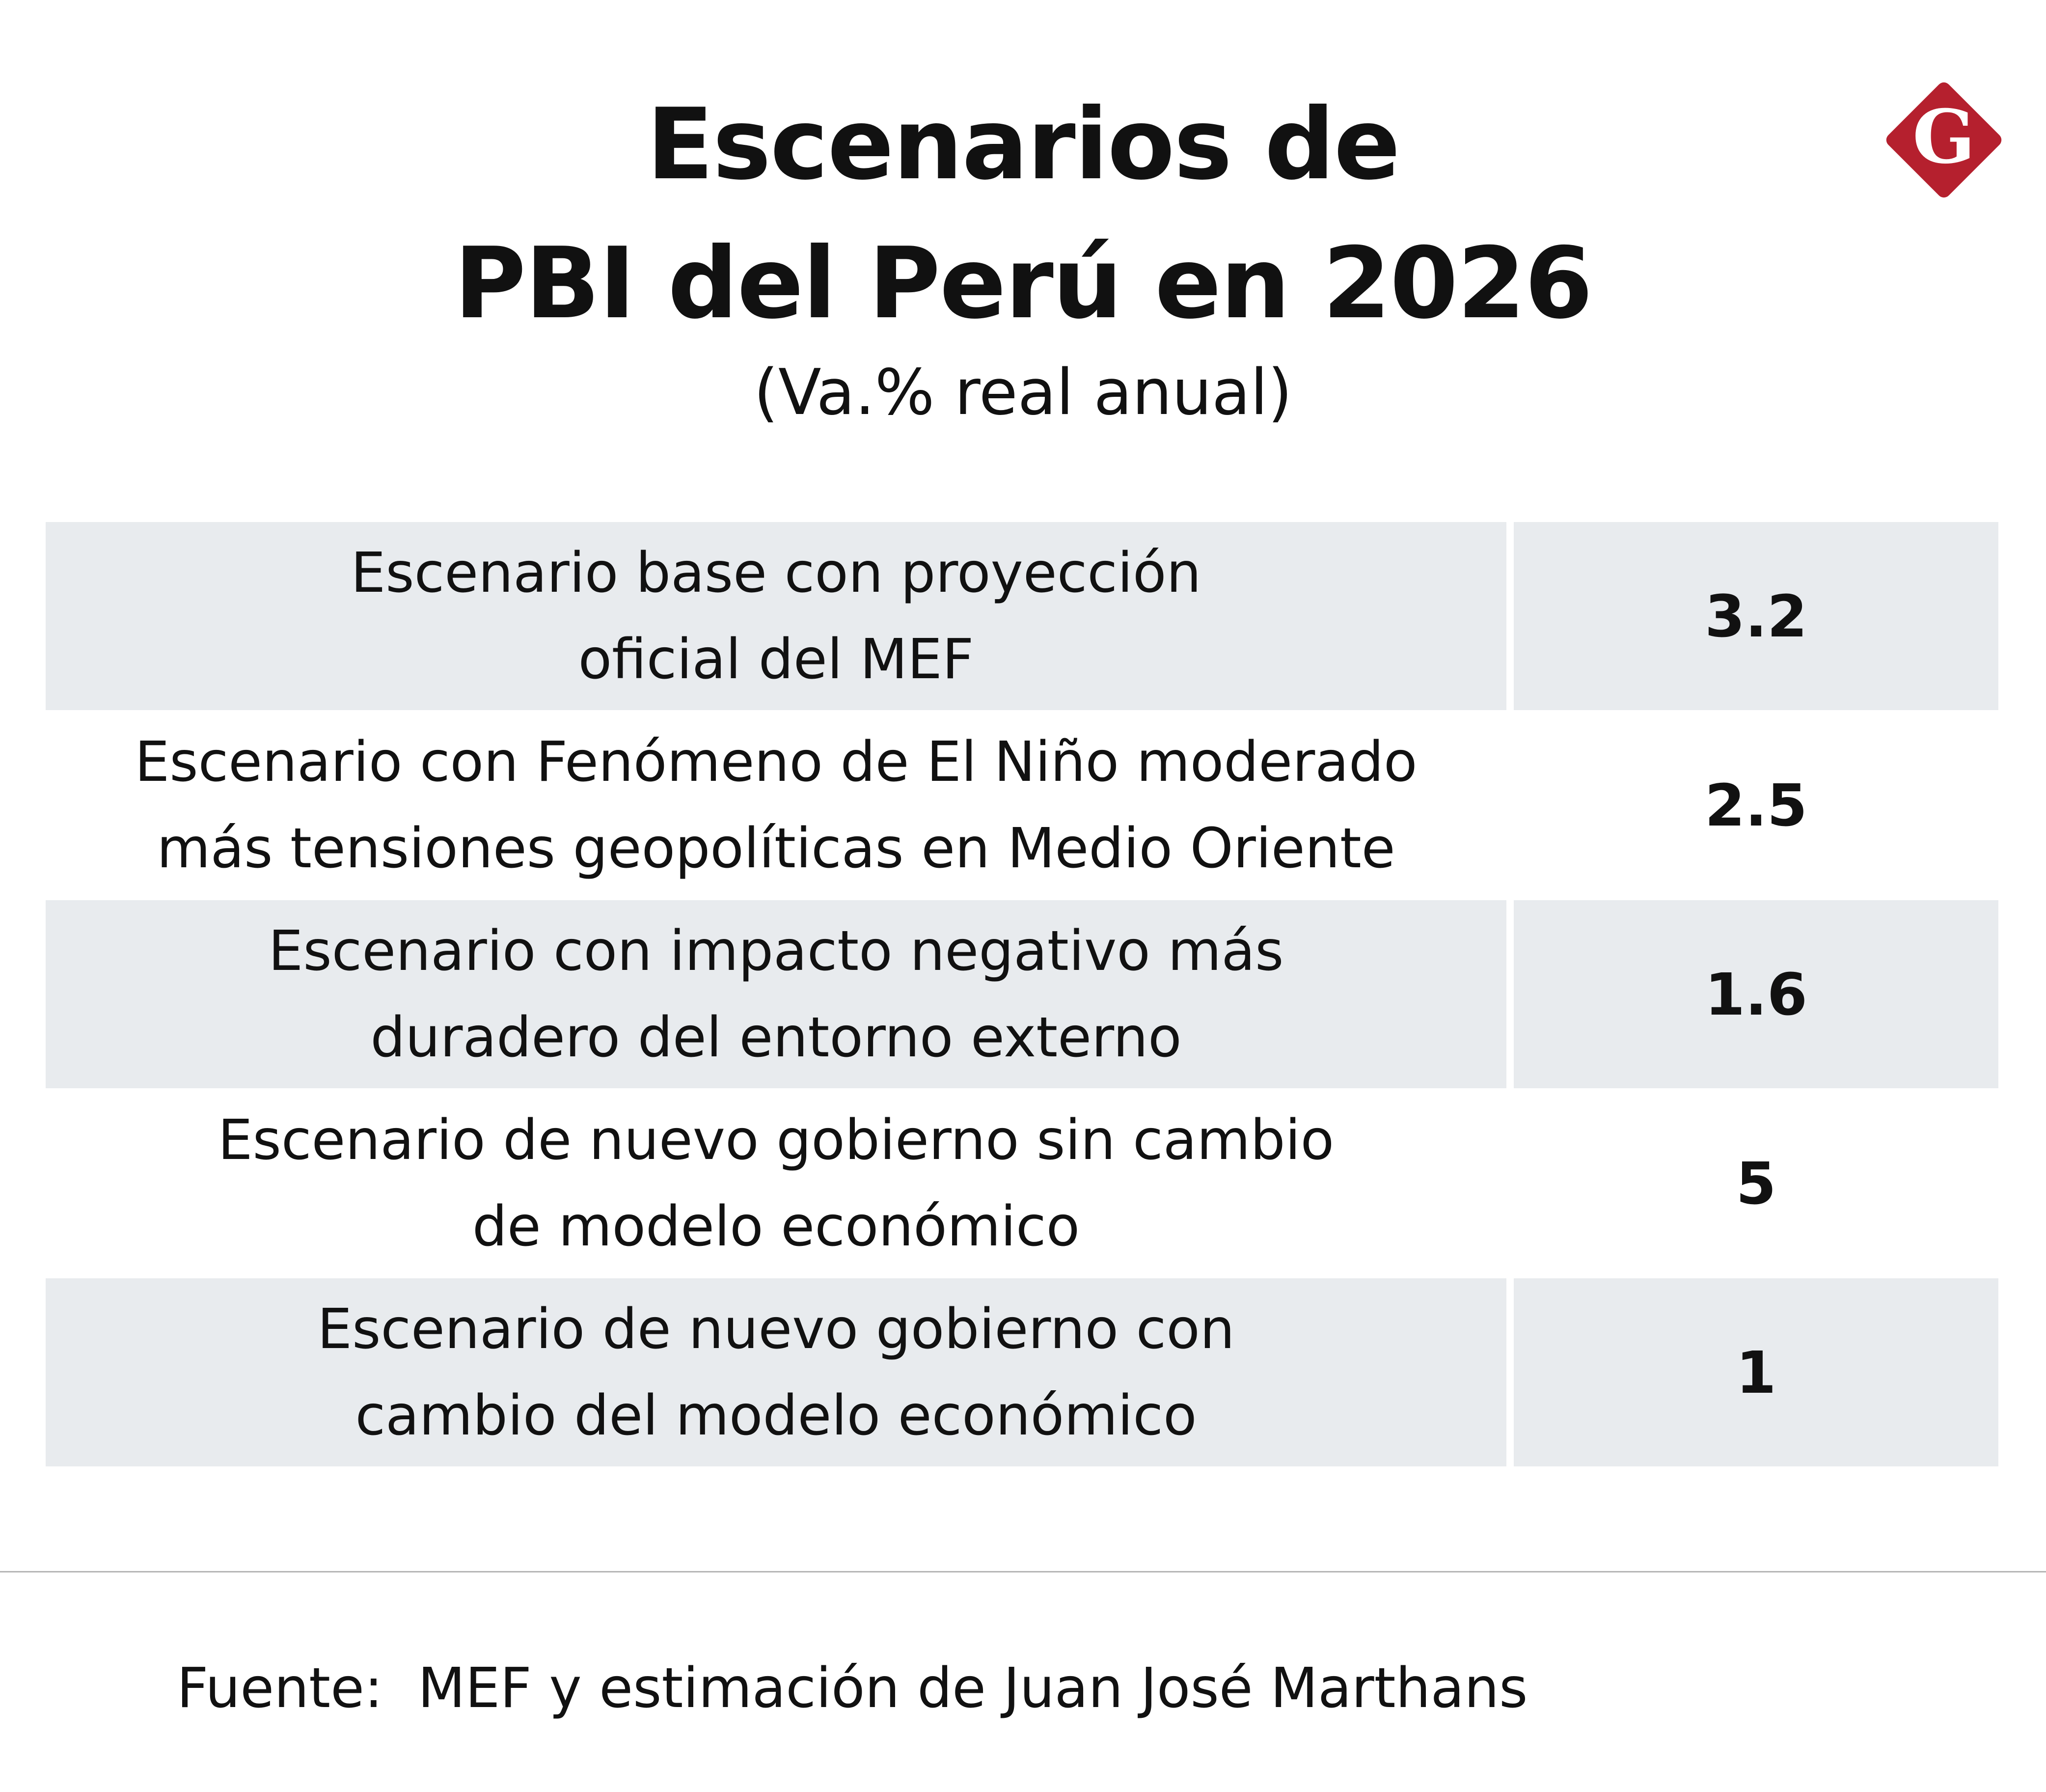 The height and width of the screenshot is (1792, 2046). Describe the element at coordinates (1756, 994) in the screenshot. I see `scenario-value: 1.6` at that location.